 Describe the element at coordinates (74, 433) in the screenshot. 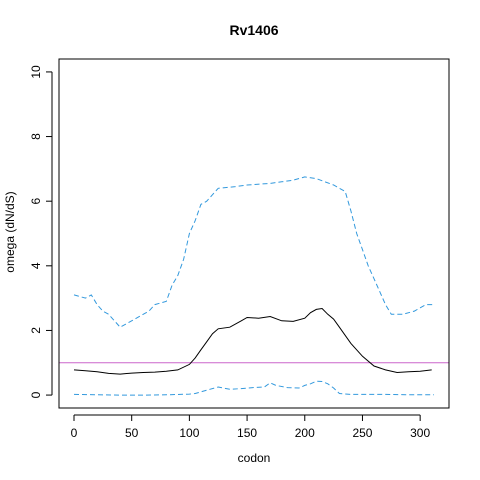

I see `x-tick-label: 0` at that location.